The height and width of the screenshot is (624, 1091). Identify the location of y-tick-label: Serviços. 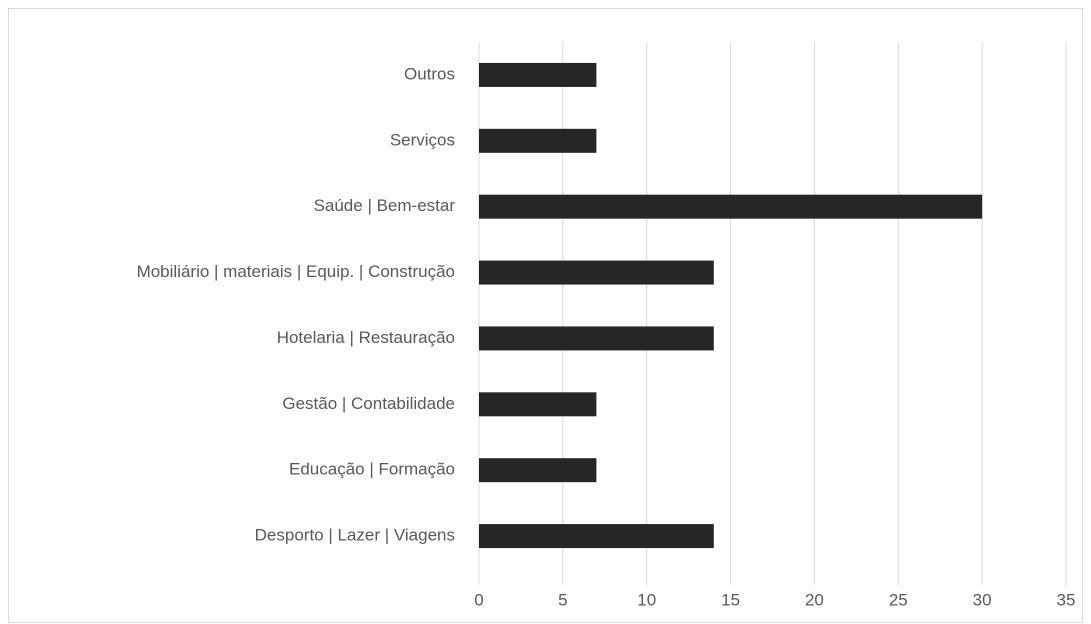
(422, 139).